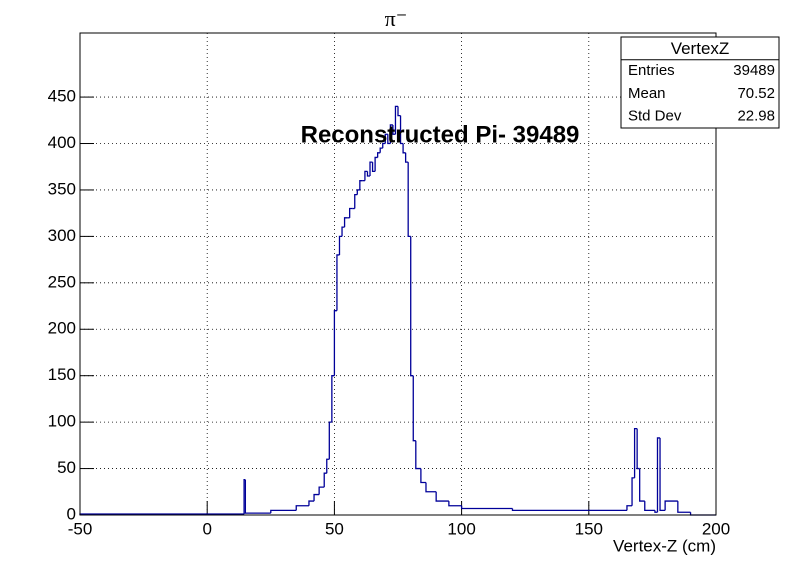  What do you see at coordinates (589, 528) in the screenshot?
I see `x-tick-label: 150` at bounding box center [589, 528].